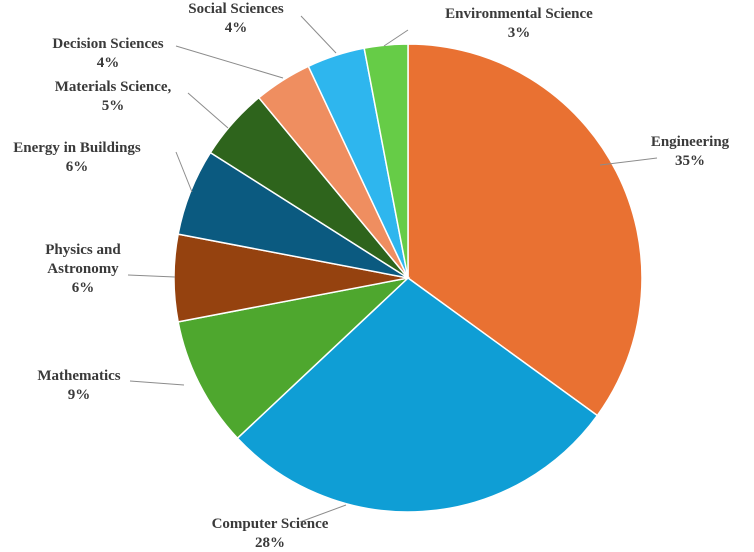 The height and width of the screenshot is (552, 754). I want to click on leader-line-materials-science, so click(208, 110).